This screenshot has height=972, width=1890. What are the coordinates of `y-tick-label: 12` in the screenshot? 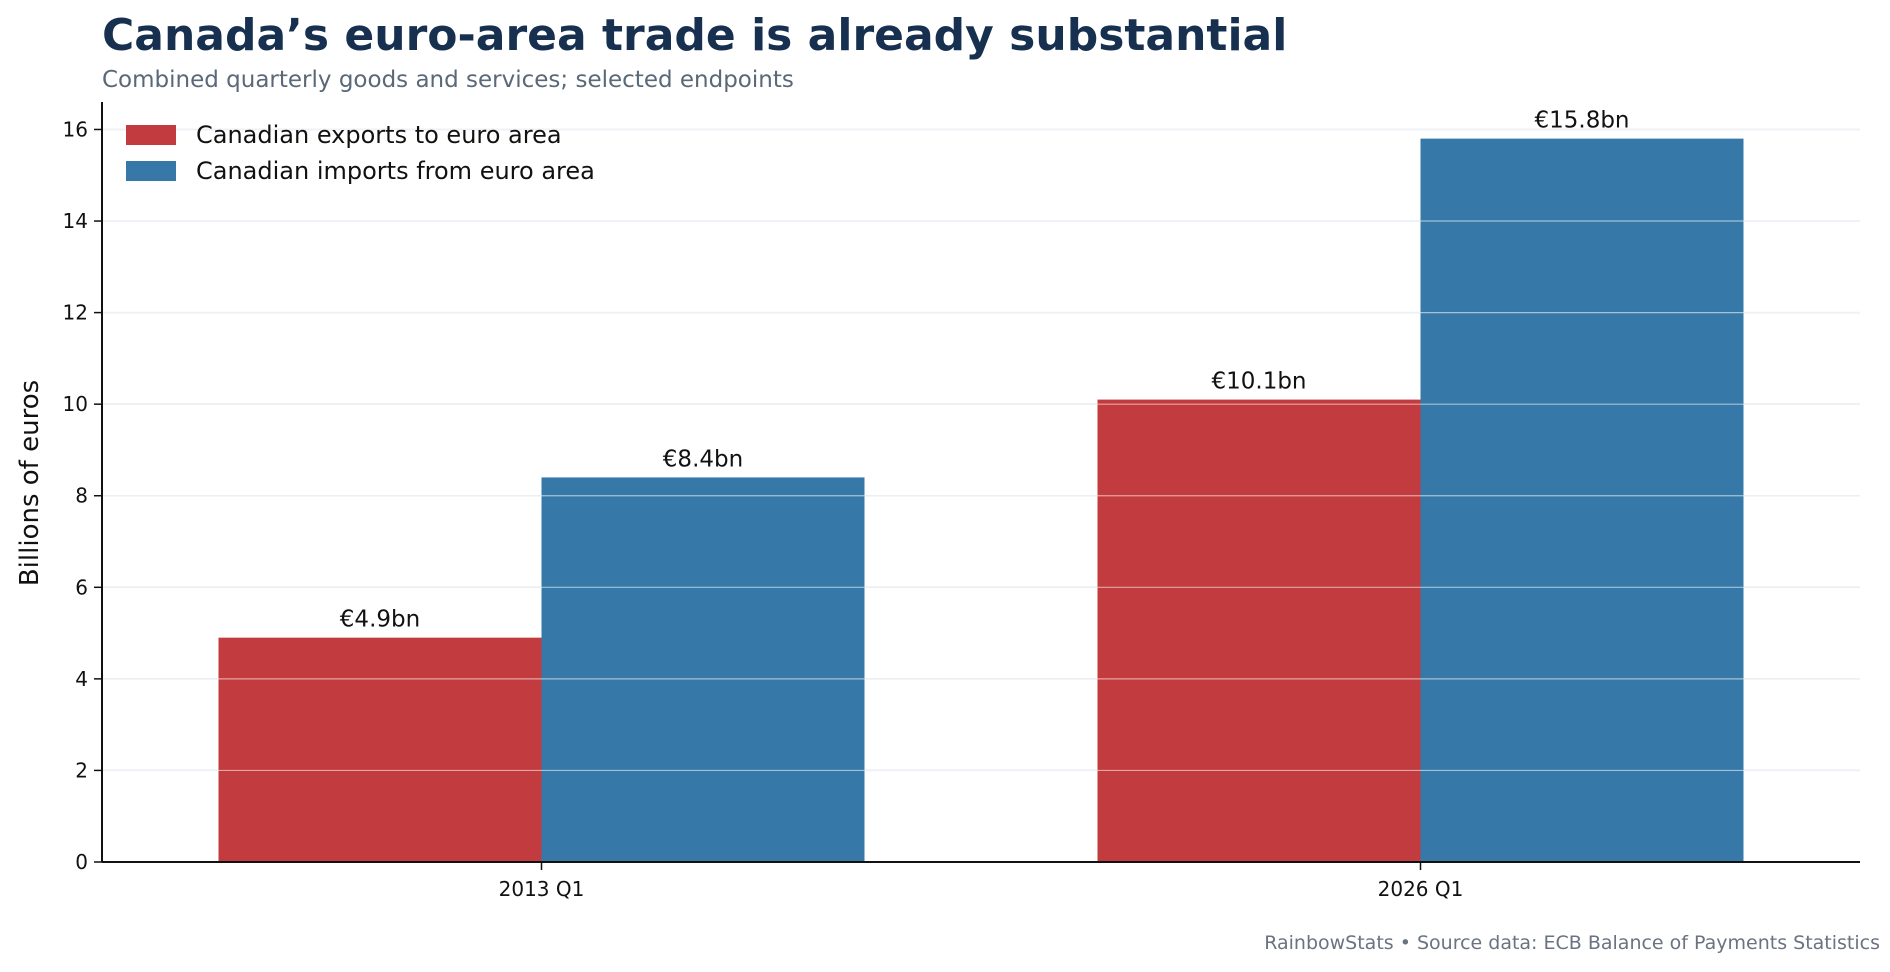 It's located at (75, 313).